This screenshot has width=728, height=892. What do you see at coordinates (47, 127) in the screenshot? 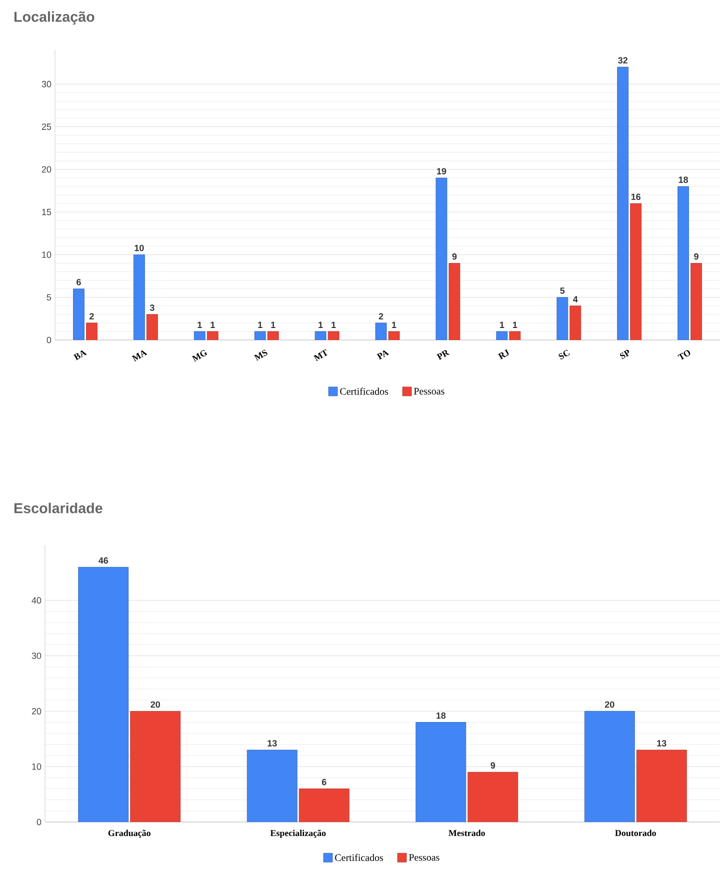
I see `y-tick-label: 25` at bounding box center [47, 127].